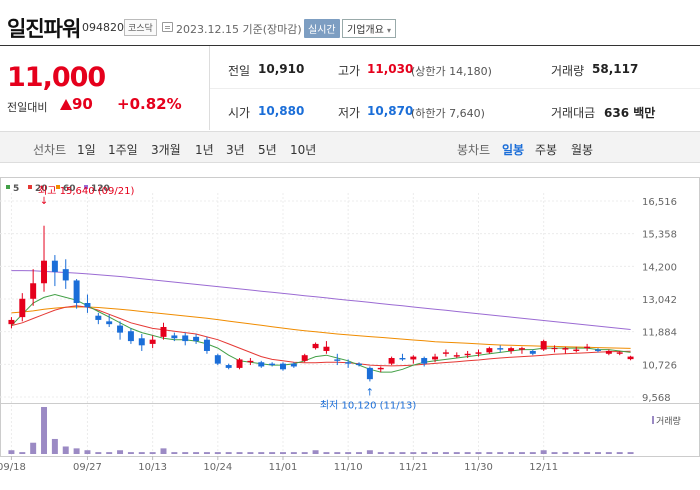  What do you see at coordinates (13, 467) in the screenshot?
I see `x-tick-label: 09/18` at bounding box center [13, 467].